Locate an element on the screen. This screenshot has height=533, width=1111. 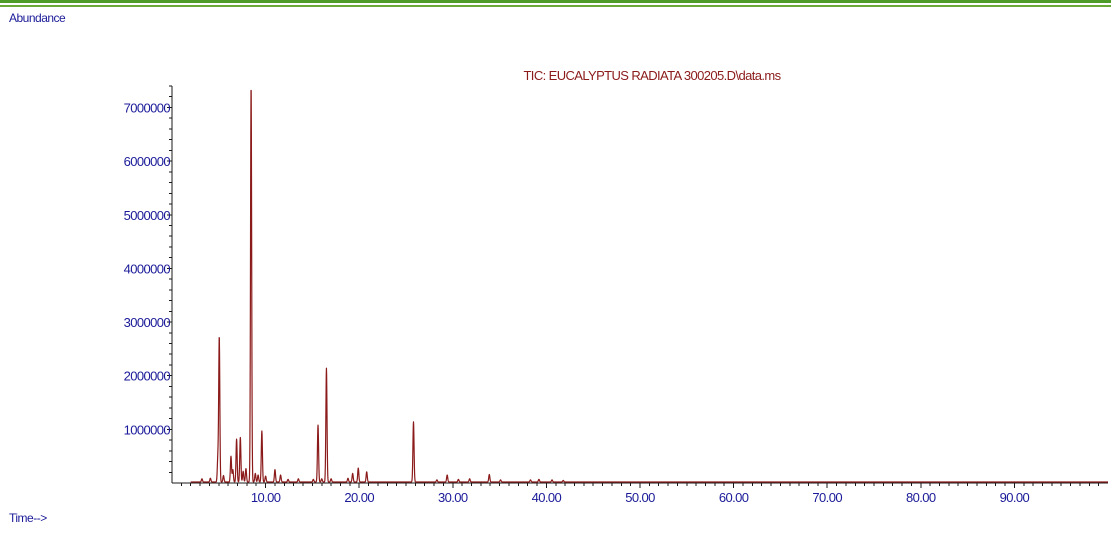
x-tick-label: 90.00 is located at coordinates (1015, 497).